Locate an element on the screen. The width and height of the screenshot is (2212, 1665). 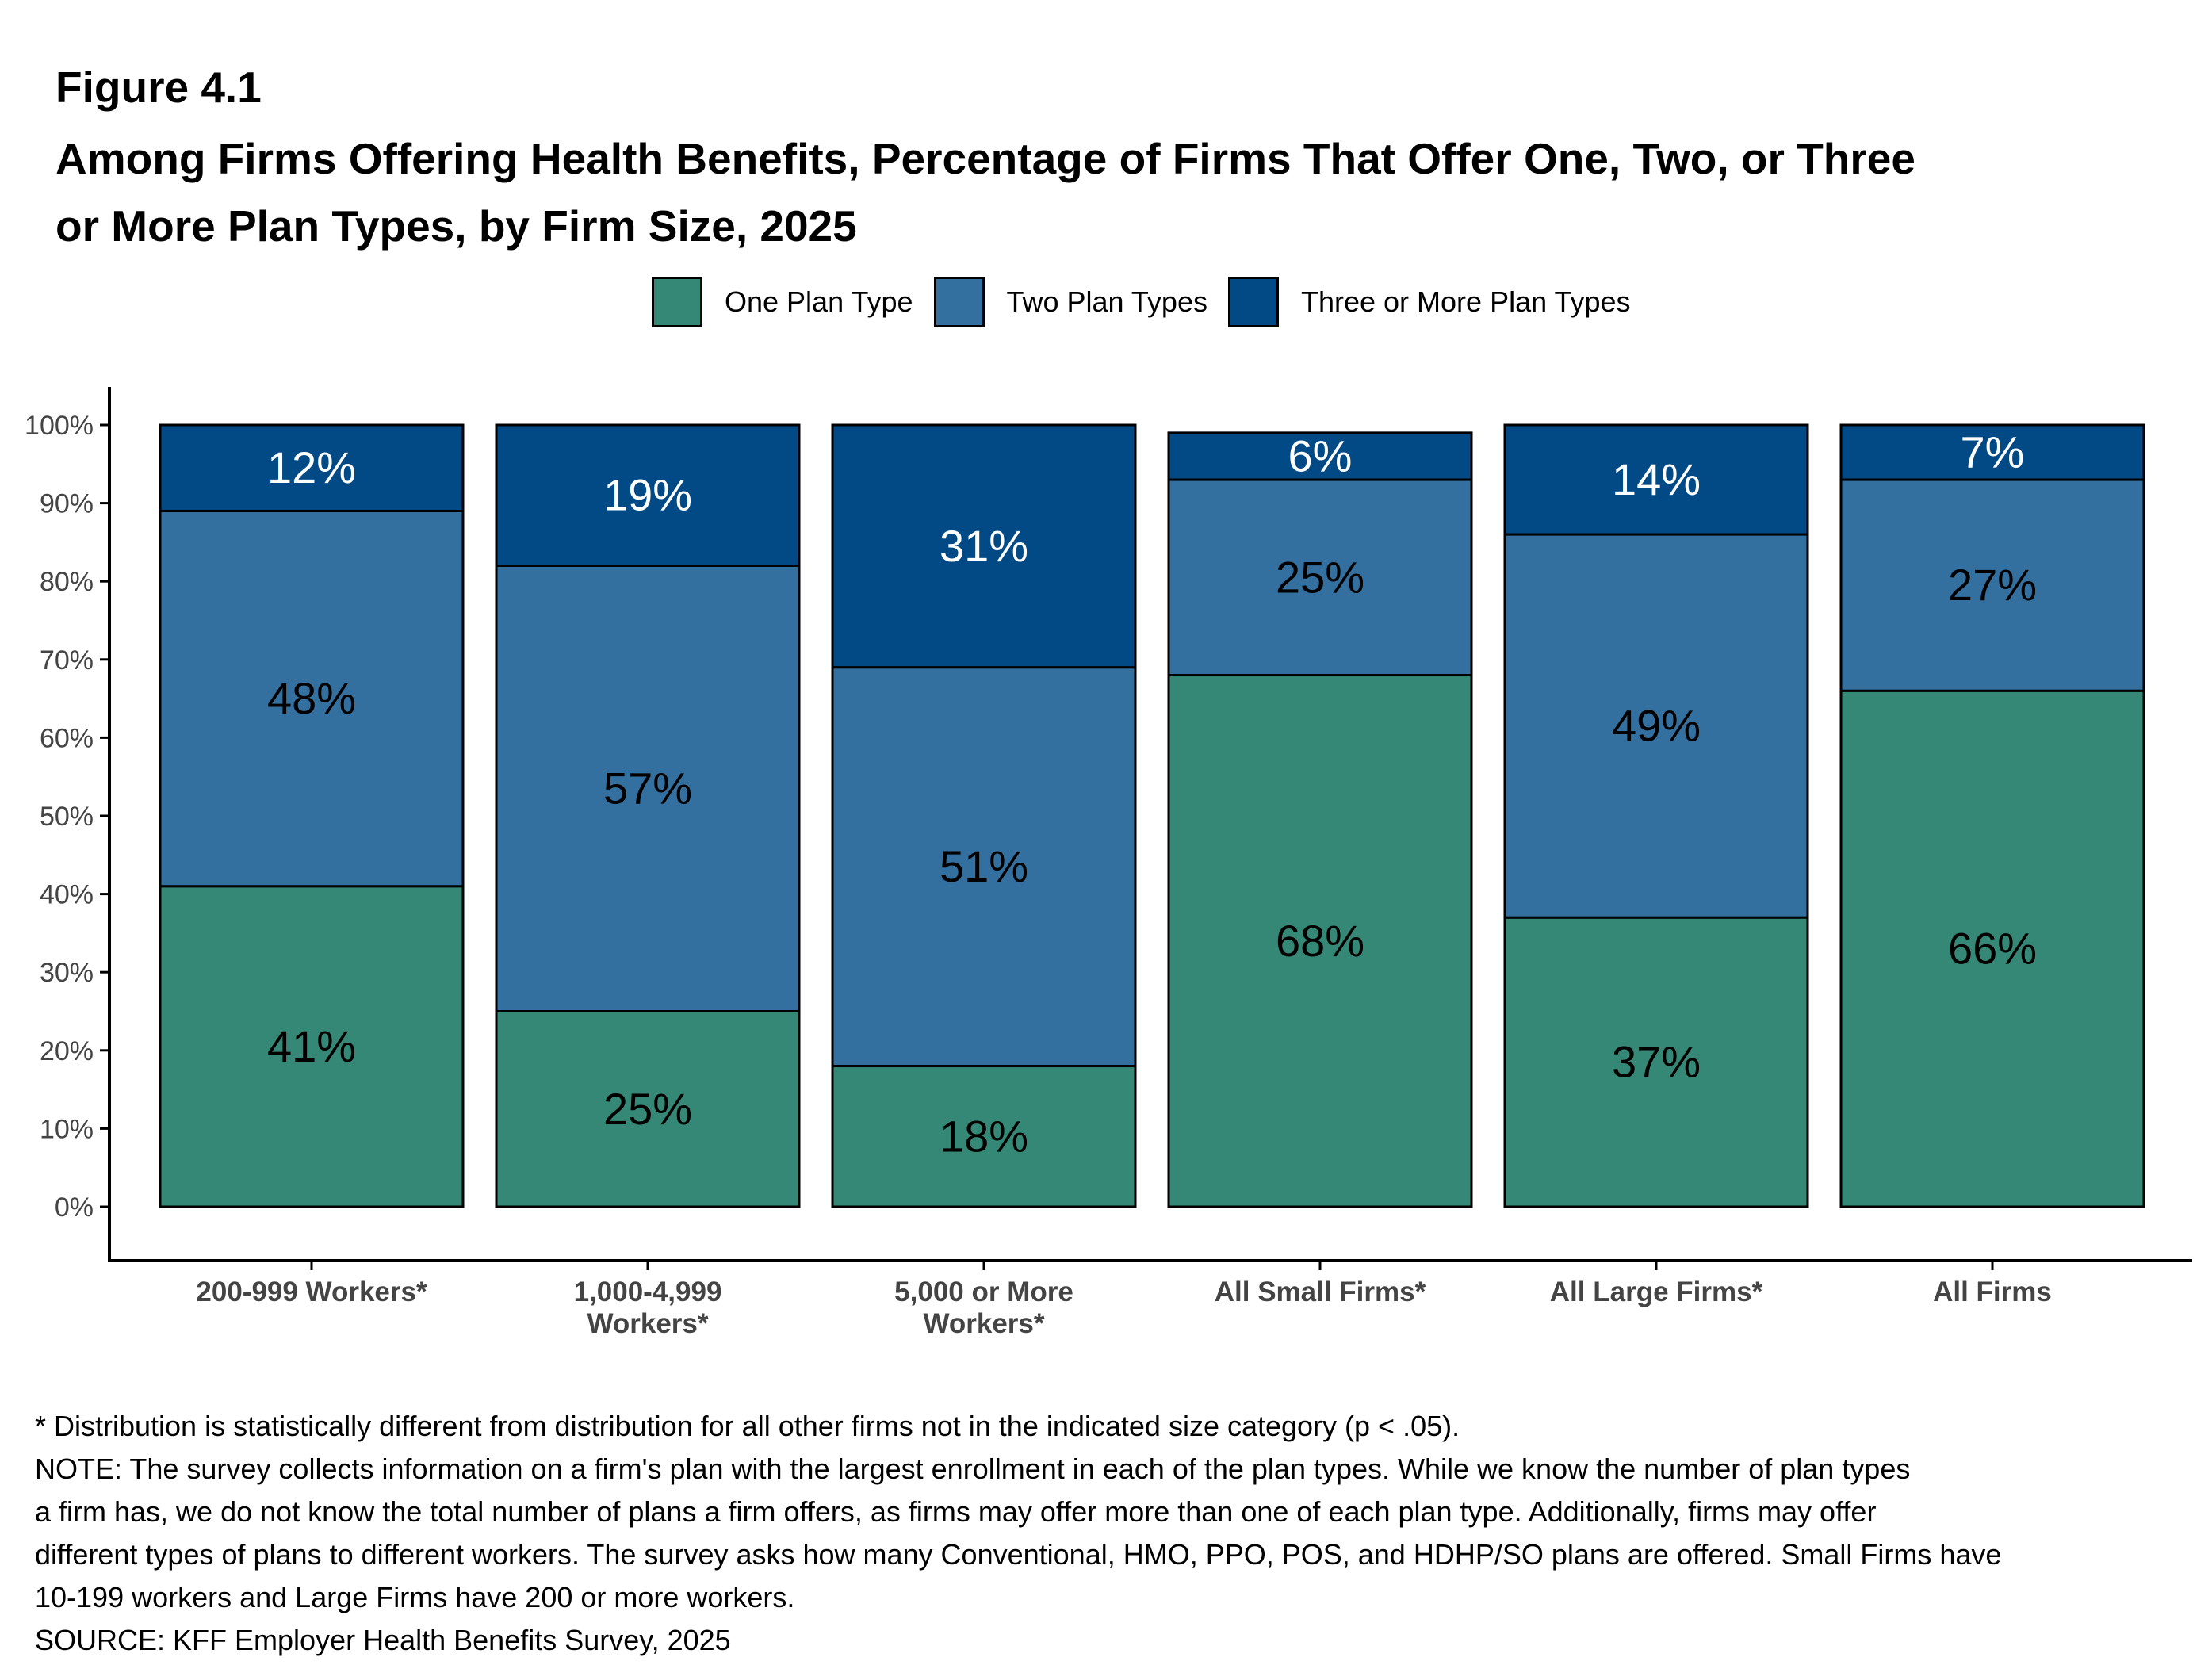
x-category-label-2: 5,000 or More Workers* is located at coordinates (983, 1307).